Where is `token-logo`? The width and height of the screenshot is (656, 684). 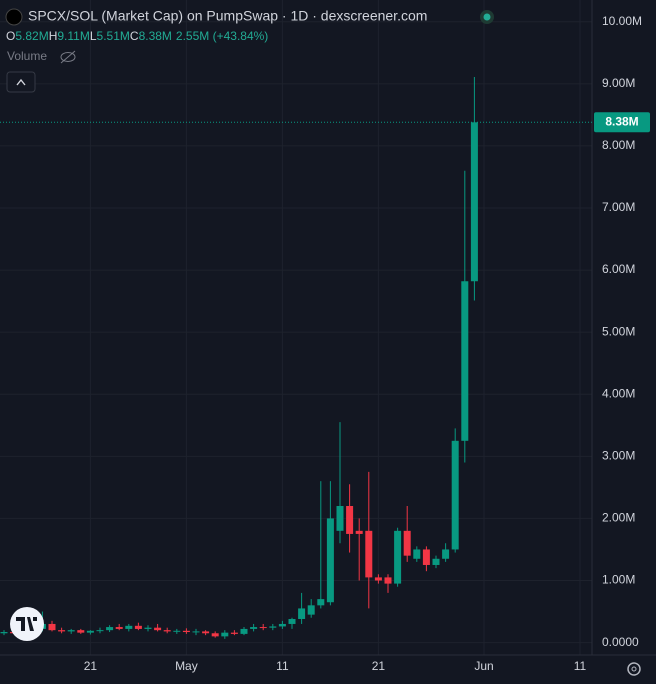
token-logo is located at coordinates (14, 17).